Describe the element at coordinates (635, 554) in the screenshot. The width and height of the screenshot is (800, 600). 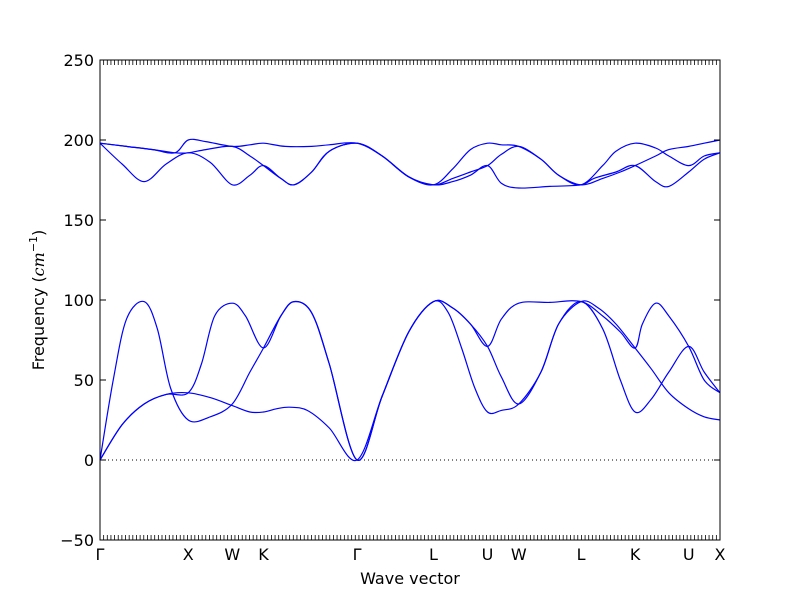
I see `x-tick-label-10: K` at that location.